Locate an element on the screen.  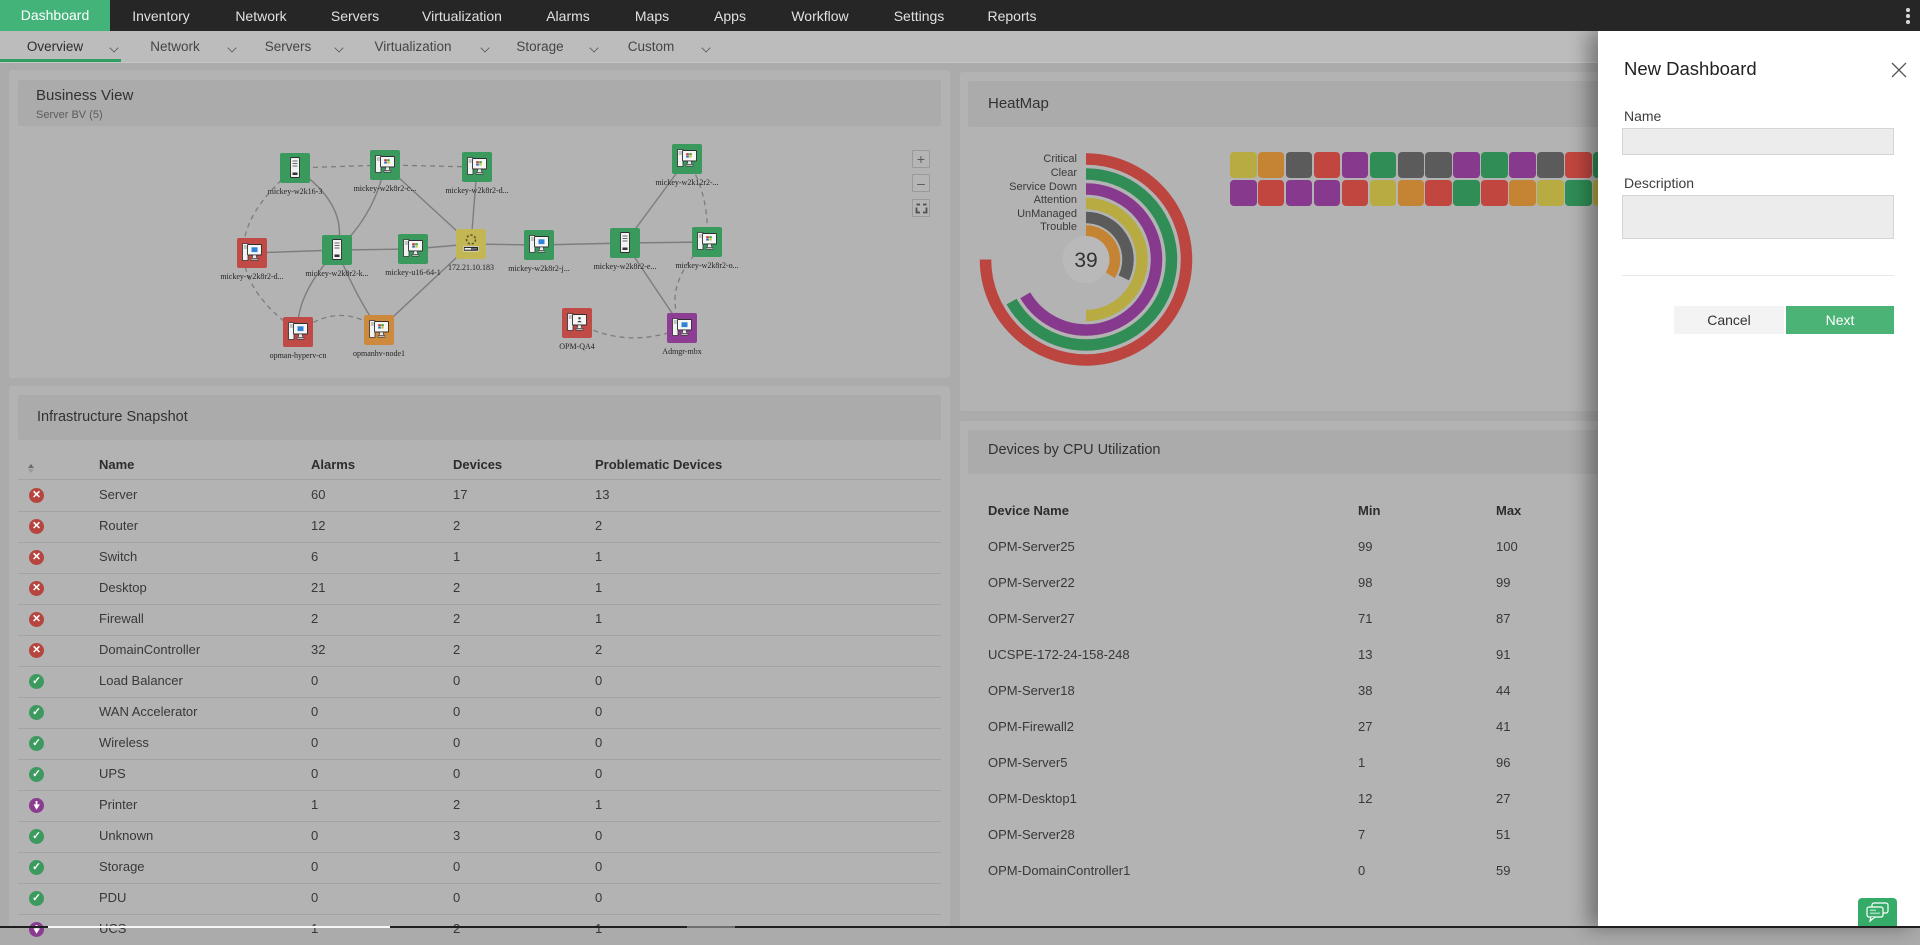
svg-text: opmanhv-node1 is located at coordinates (379, 353).